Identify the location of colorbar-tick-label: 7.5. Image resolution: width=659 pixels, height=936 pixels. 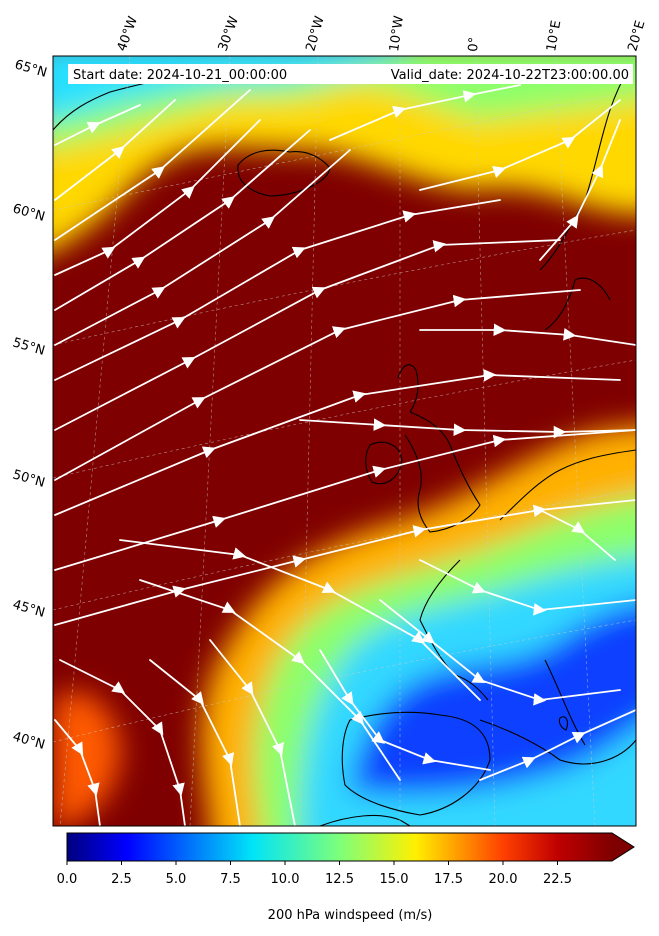
(230, 879).